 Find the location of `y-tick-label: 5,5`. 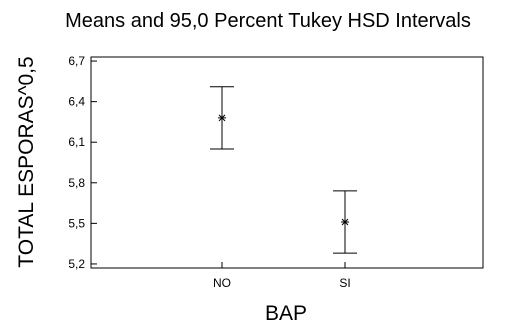

y-tick-label: 5,5 is located at coordinates (76, 223).